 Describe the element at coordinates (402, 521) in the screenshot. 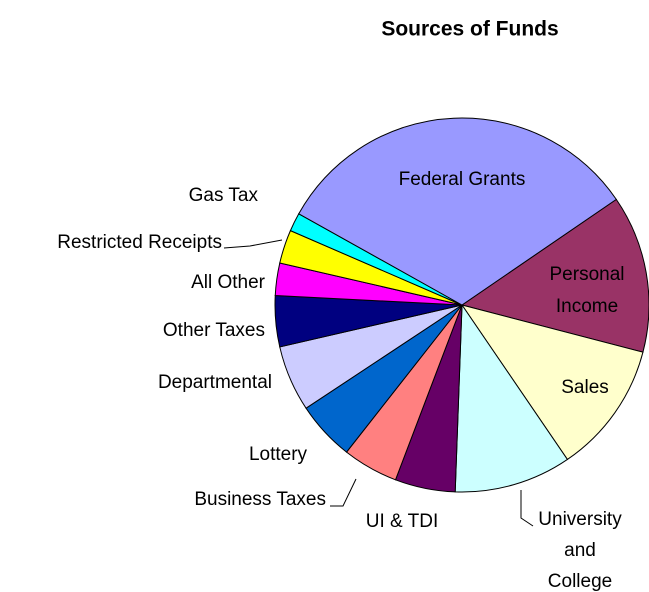

I see `slice-label: UI & TDI` at that location.